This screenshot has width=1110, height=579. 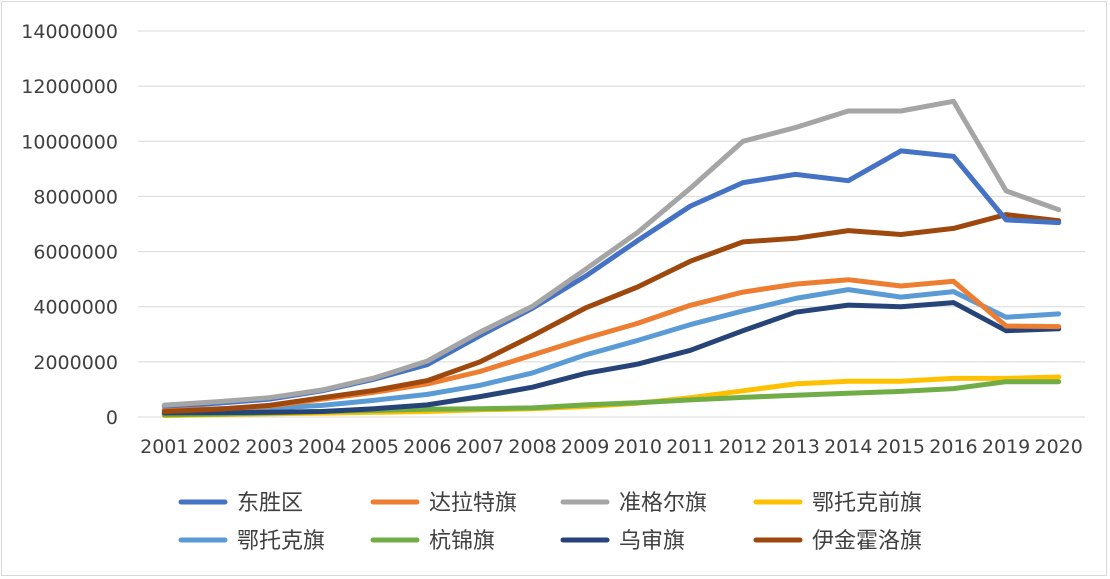 I want to click on x-tick-label: 2008, so click(x=532, y=447).